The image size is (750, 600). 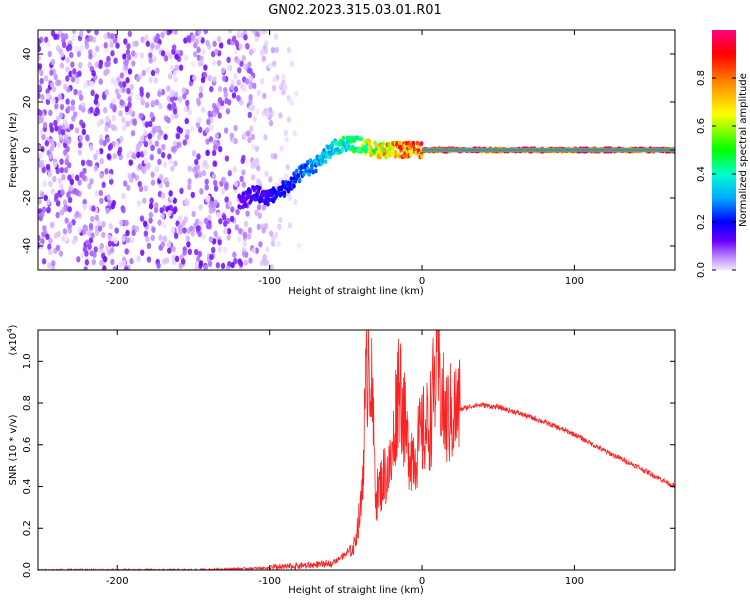 I want to click on spectrogram-y-tick-label: -20, so click(x=27, y=198).